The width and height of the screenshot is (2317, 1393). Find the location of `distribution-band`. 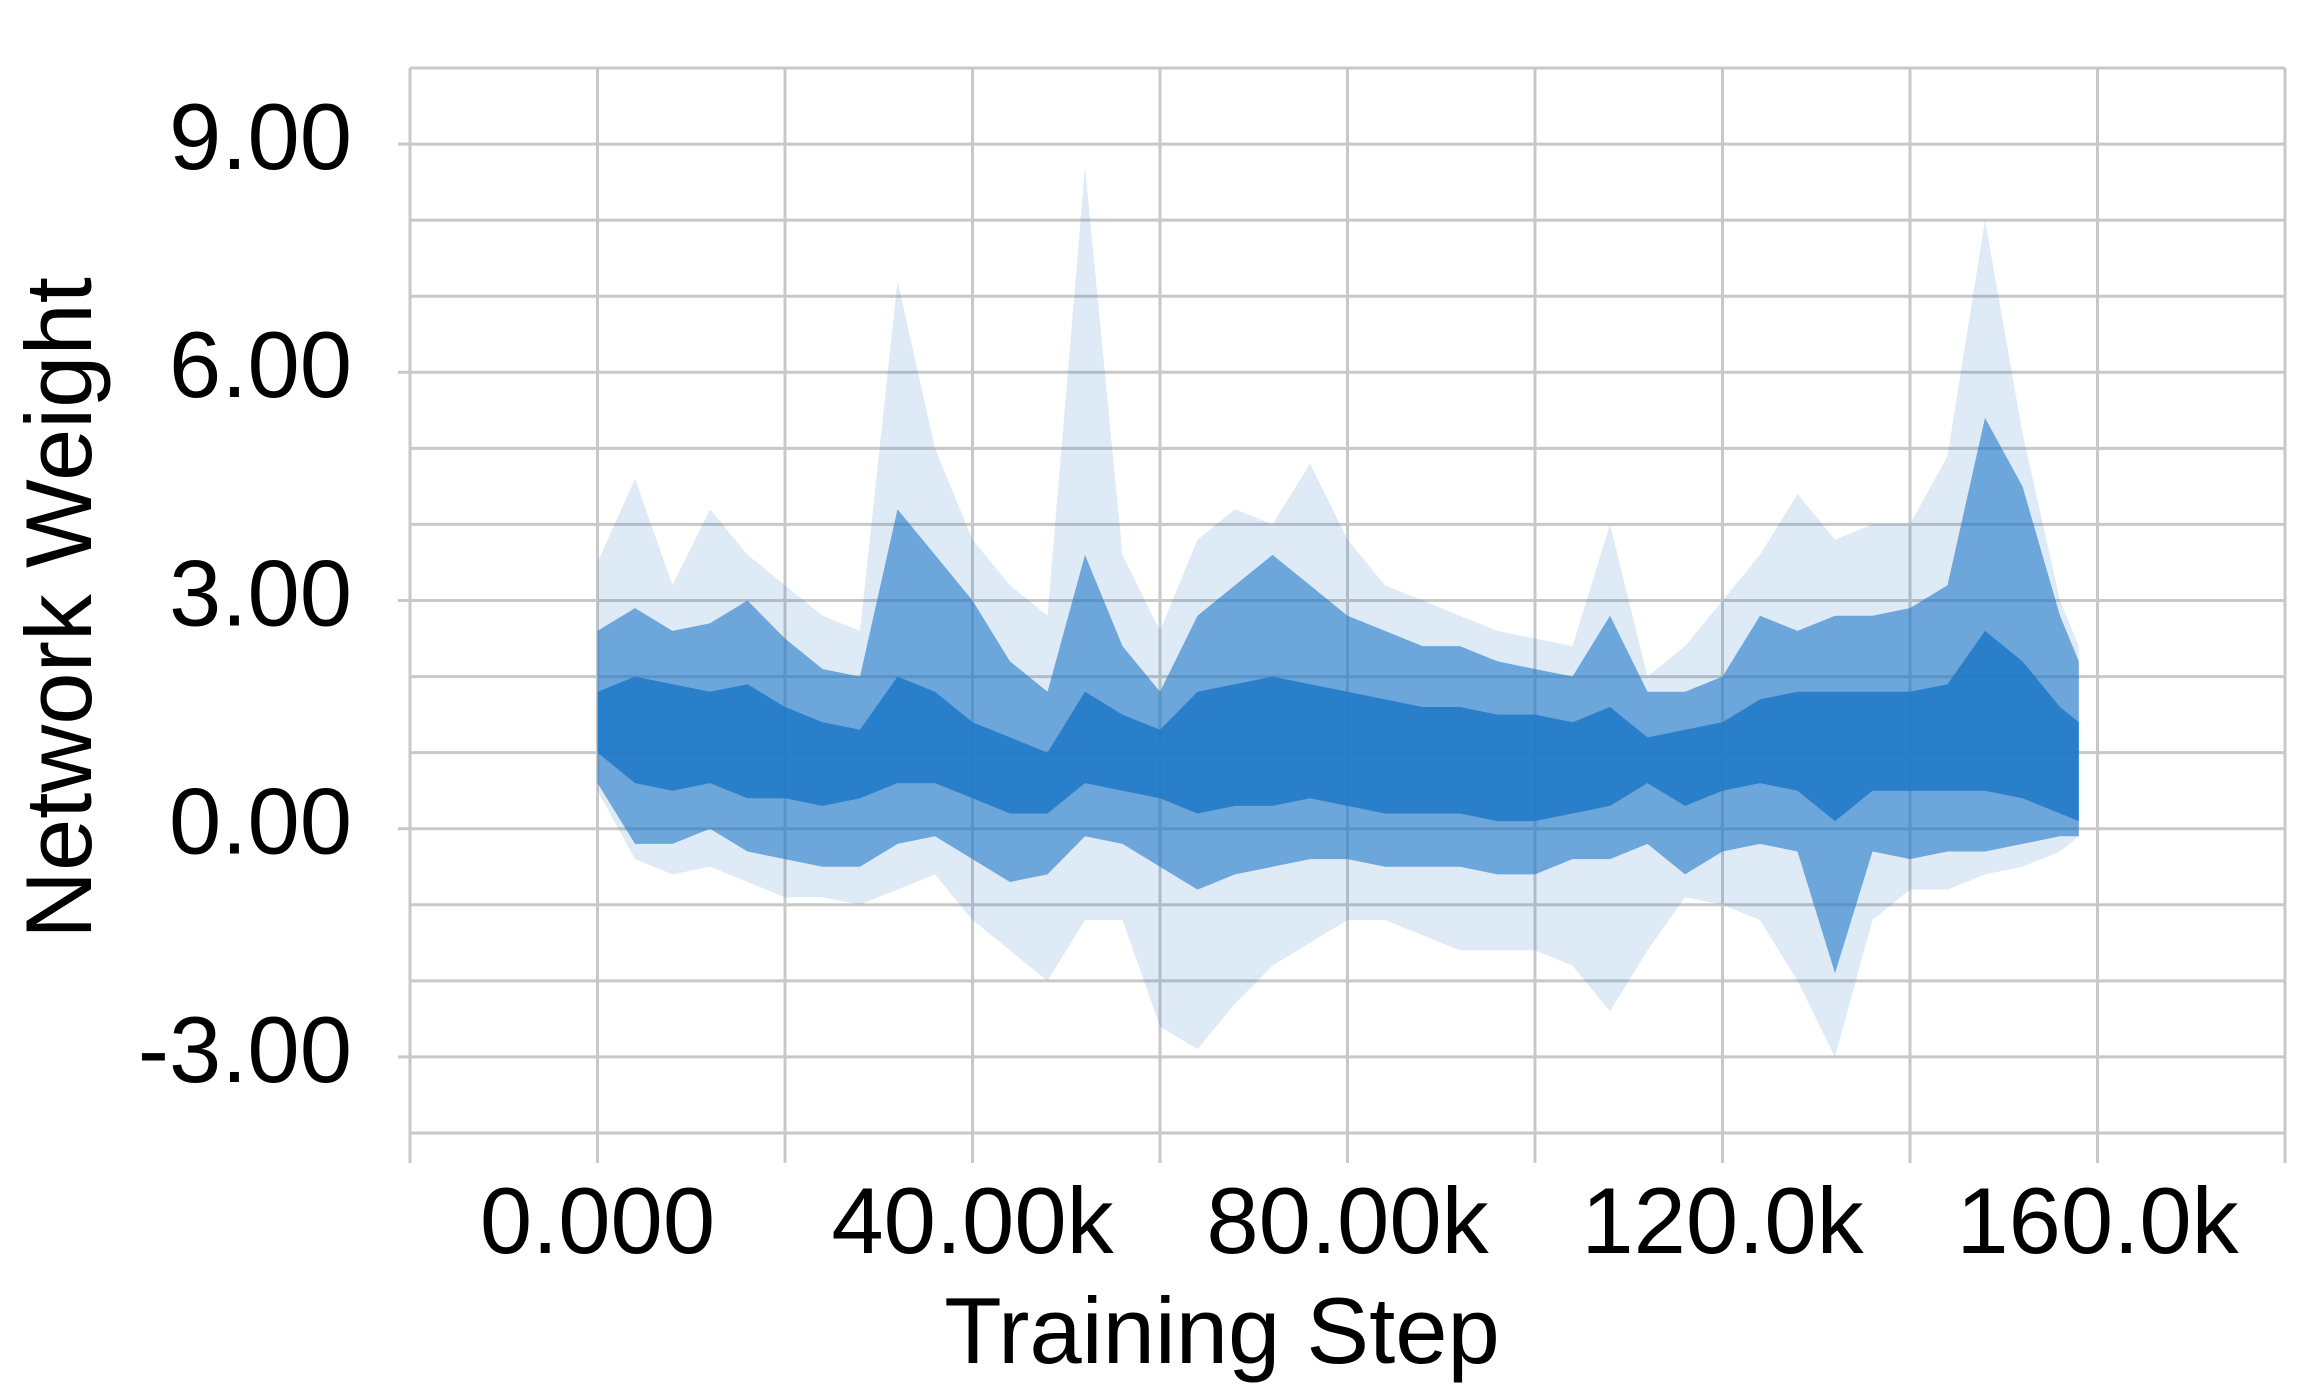

distribution-band is located at coordinates (1338, 726).